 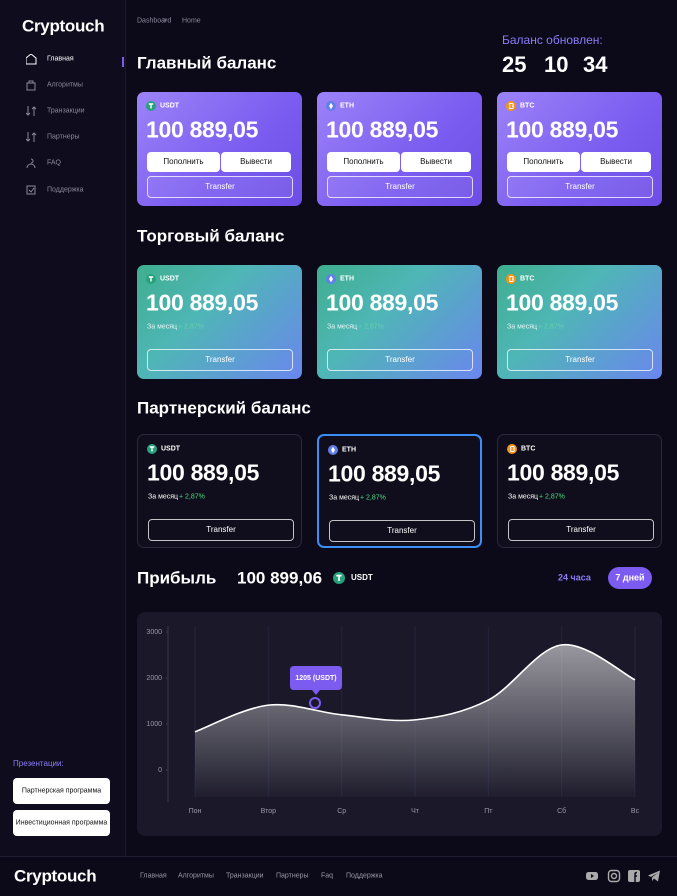 I want to click on balance-card: ETH 100 889,05 За месяц + 2,87% Transfer, so click(x=399, y=322).